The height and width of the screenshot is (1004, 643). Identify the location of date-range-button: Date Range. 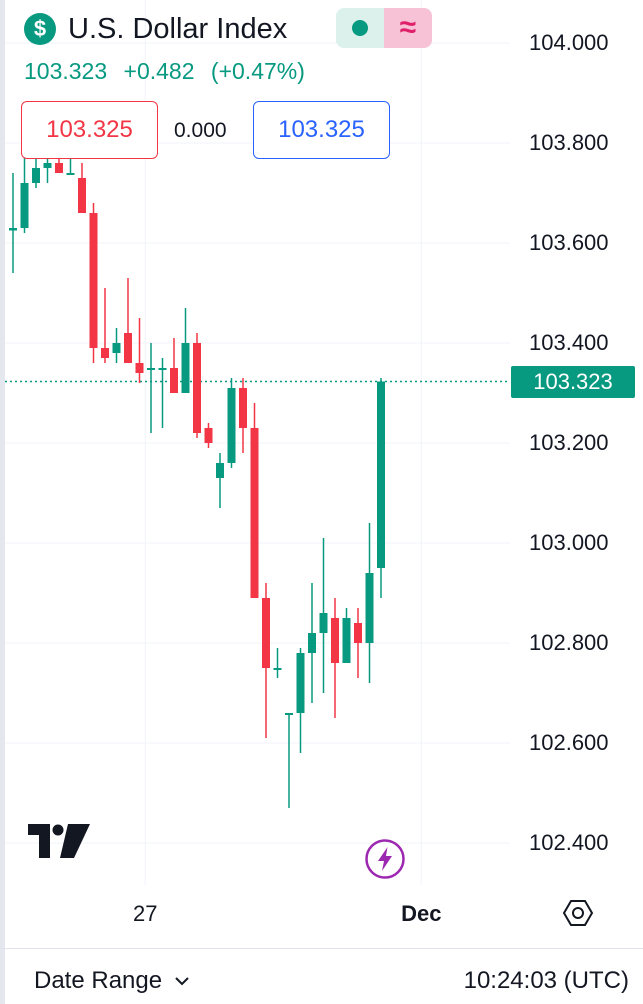
(112, 981).